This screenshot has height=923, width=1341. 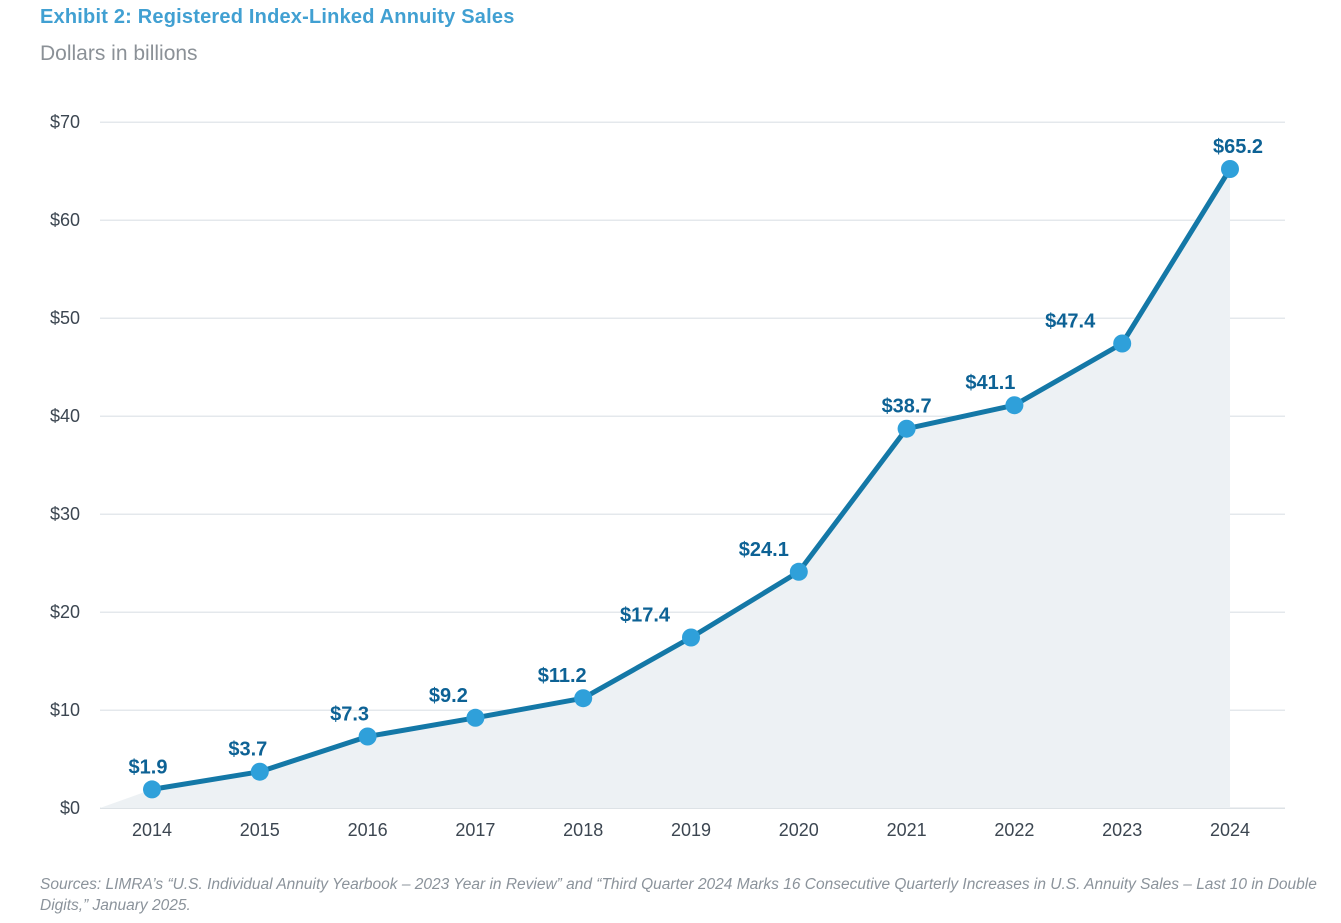 What do you see at coordinates (448, 696) in the screenshot?
I see `data-label-2017: $9.2` at bounding box center [448, 696].